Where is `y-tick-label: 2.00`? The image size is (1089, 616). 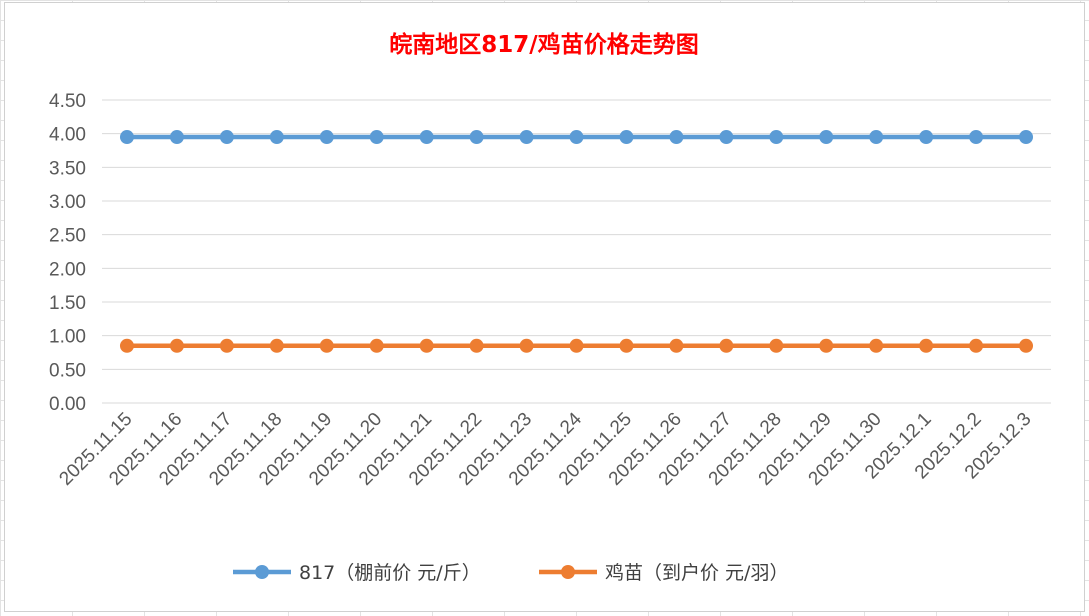 y-tick-label: 2.00 is located at coordinates (67, 269).